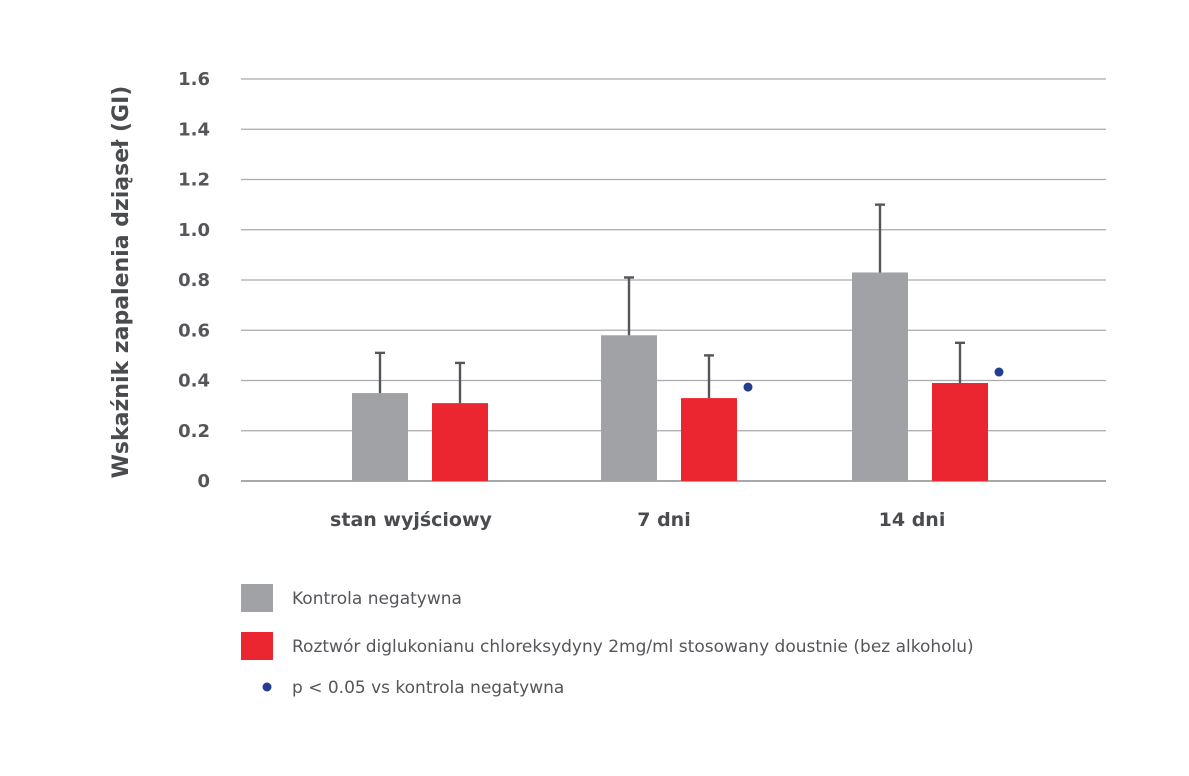  I want to click on bars, so click(670, 376).